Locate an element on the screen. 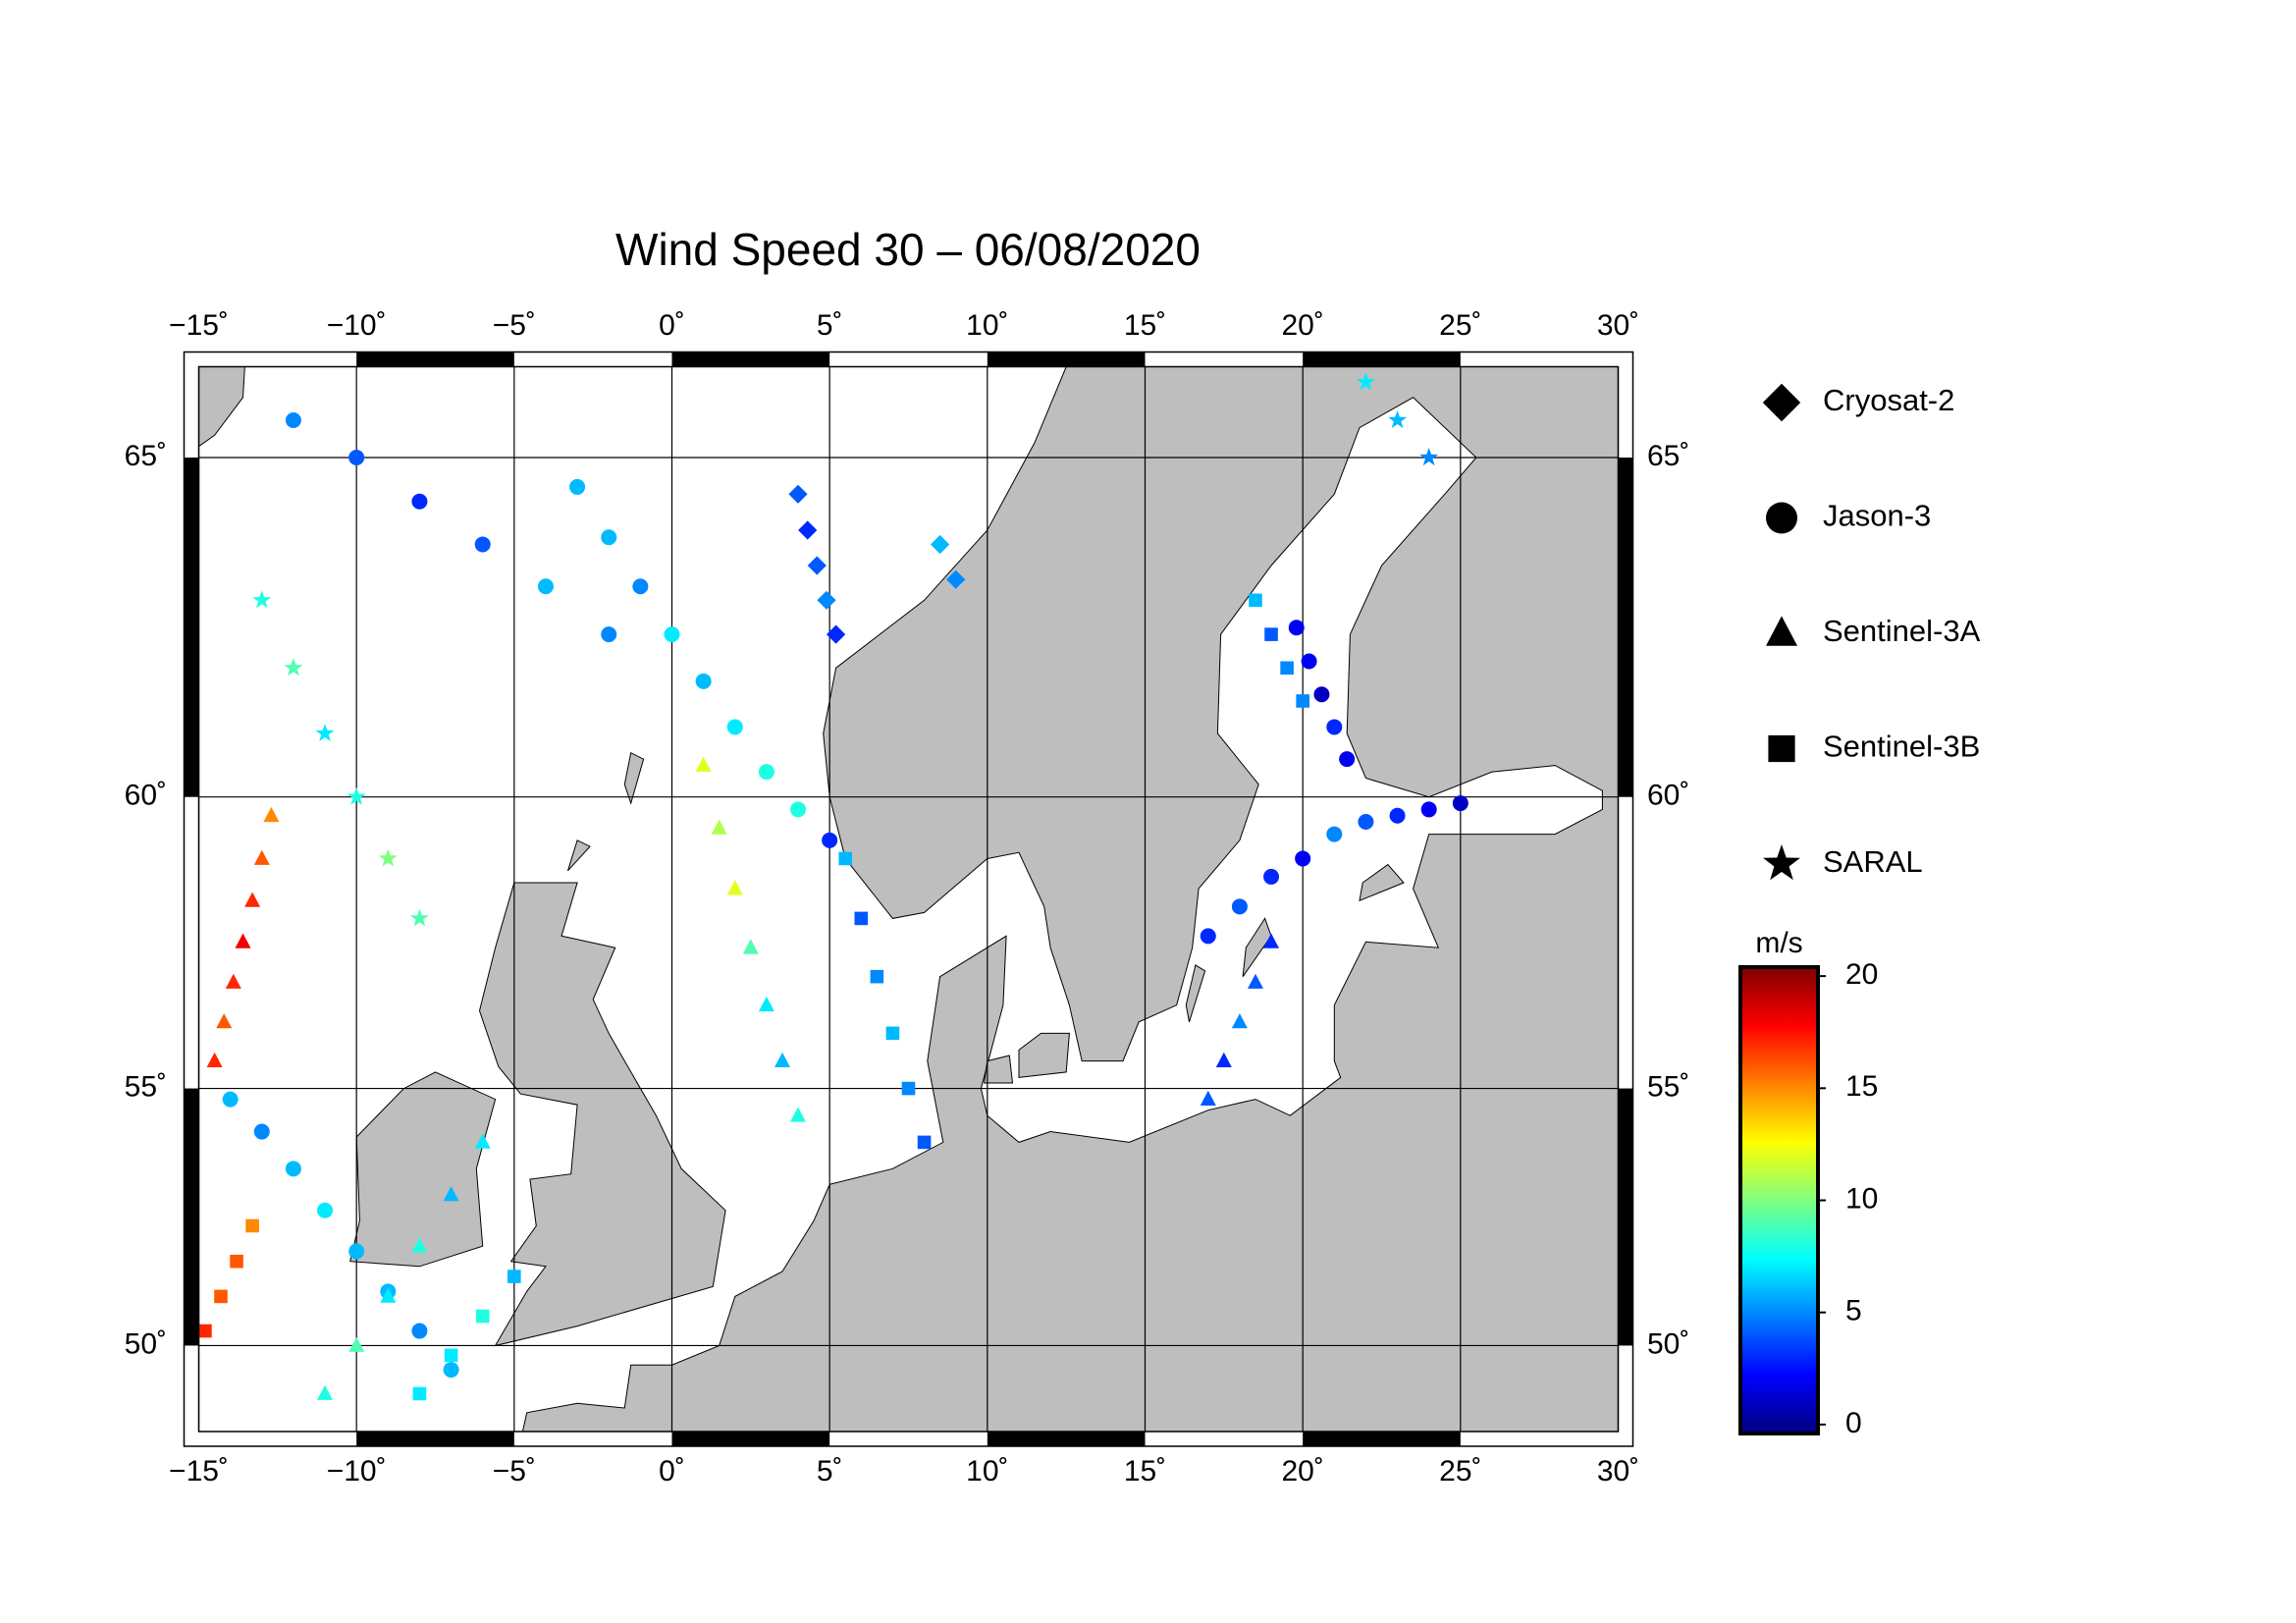 The height and width of the screenshot is (1623, 2296). x-tick-label: −5˚ is located at coordinates (514, 325).